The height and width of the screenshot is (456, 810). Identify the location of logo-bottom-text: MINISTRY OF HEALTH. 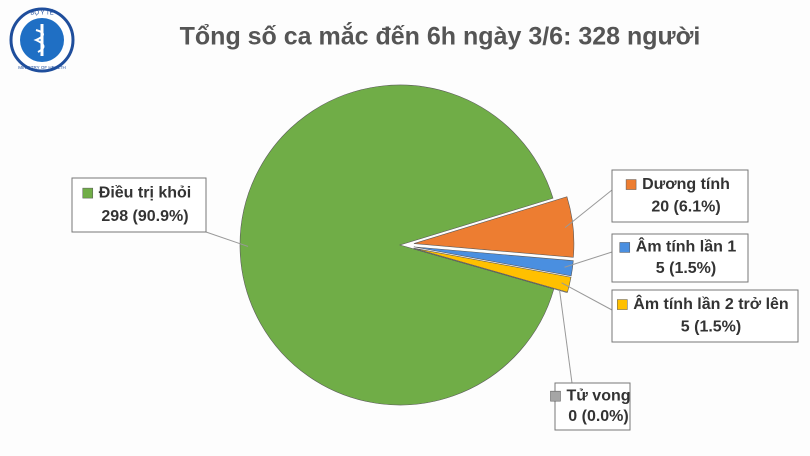
(42, 67).